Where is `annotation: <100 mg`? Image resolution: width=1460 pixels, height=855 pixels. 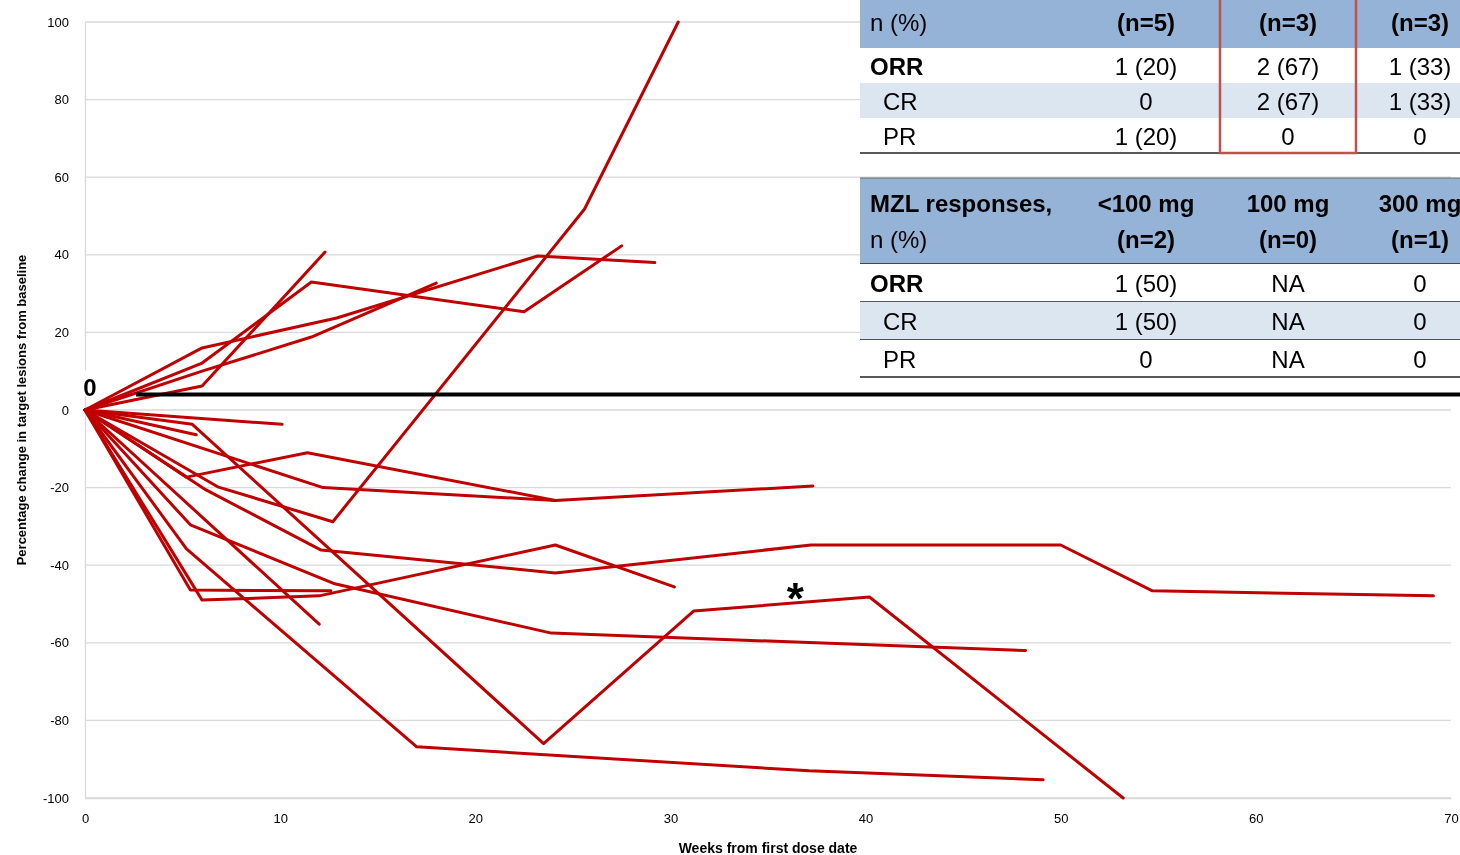 annotation: <100 mg is located at coordinates (1146, 203).